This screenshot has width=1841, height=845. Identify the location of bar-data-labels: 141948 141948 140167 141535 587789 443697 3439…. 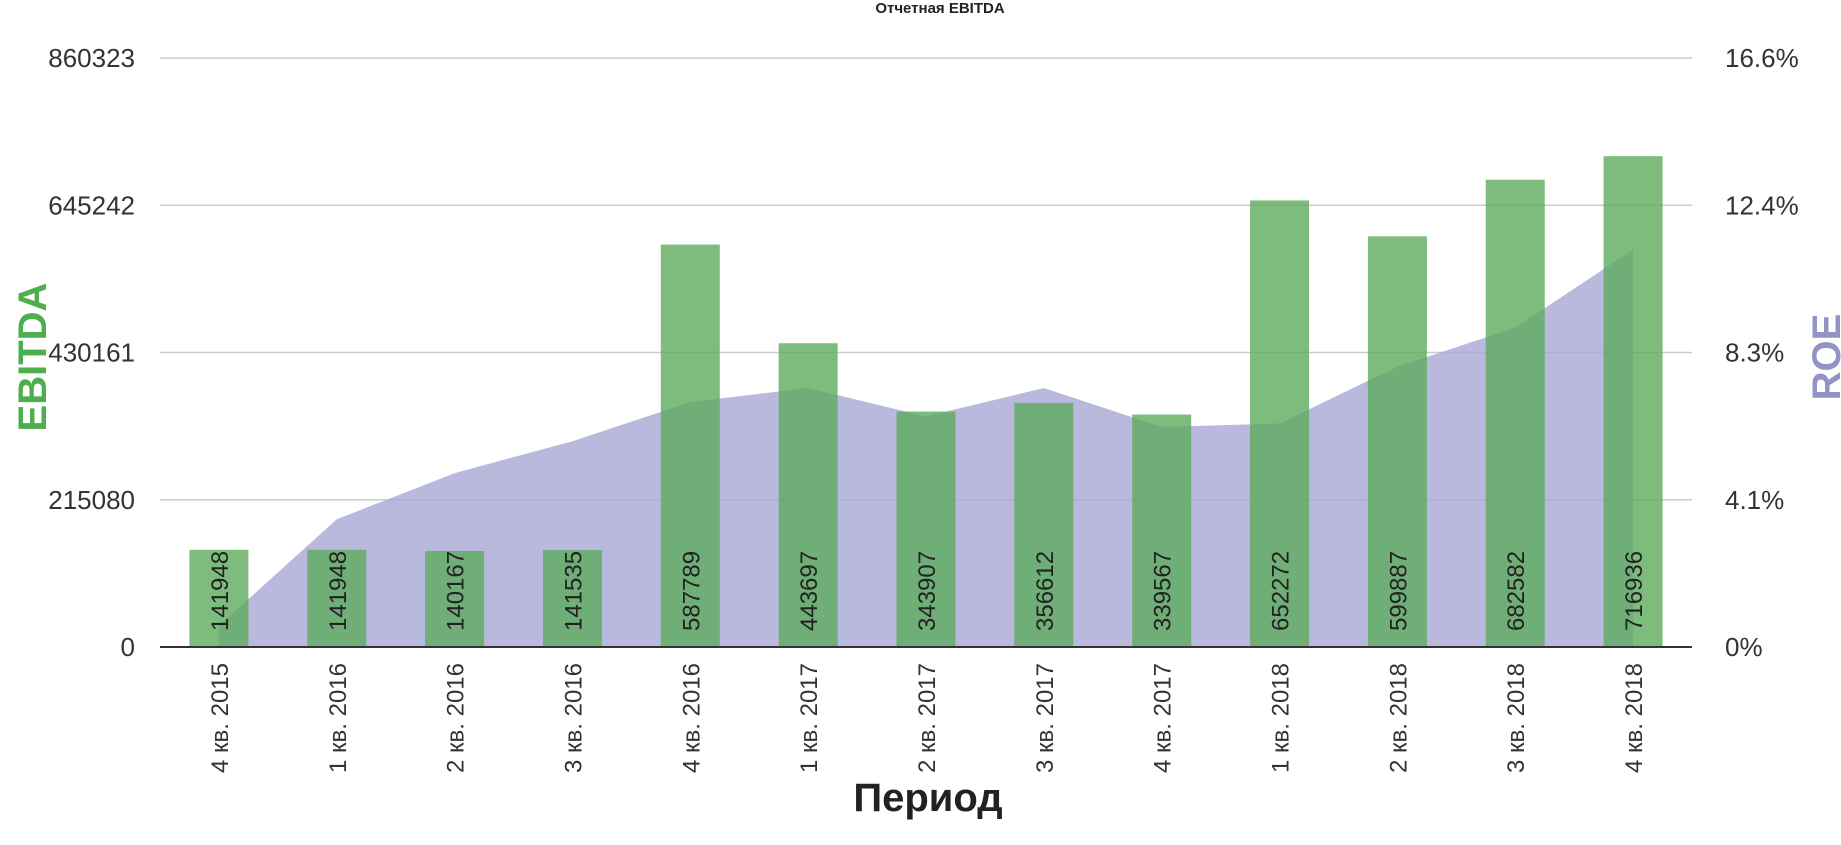
(927, 591).